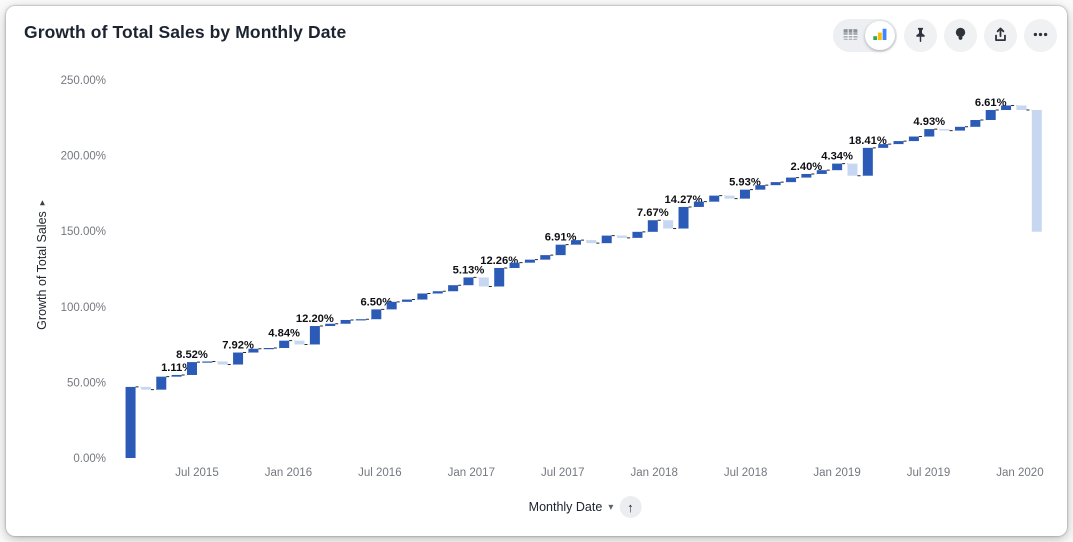  Describe the element at coordinates (836, 473) in the screenshot. I see `x-tick-label: Jan 2019` at that location.